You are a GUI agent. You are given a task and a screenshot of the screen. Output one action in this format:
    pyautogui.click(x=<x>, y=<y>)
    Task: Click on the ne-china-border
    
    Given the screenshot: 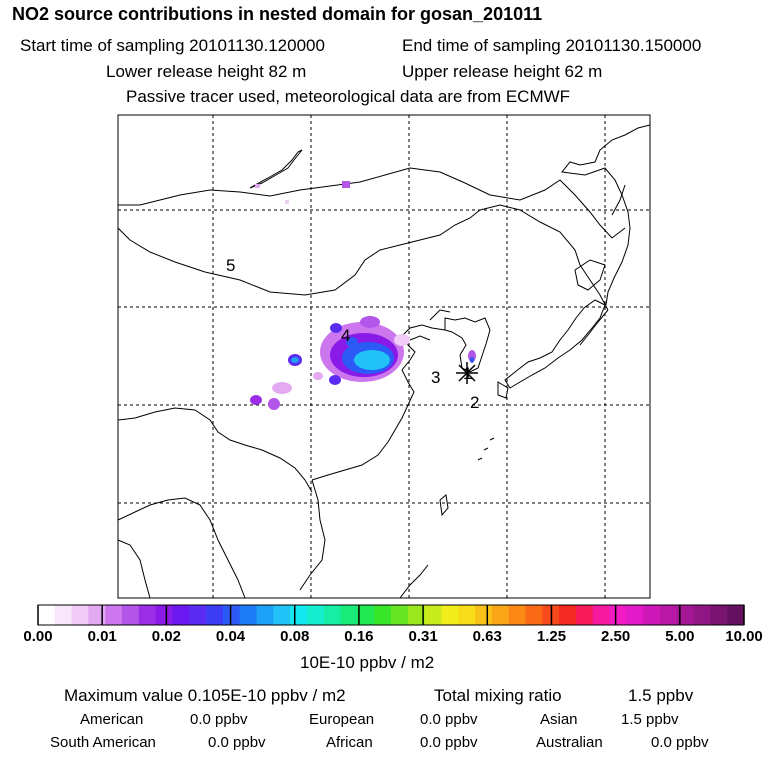 What is the action you would take?
    pyautogui.click(x=544, y=257)
    